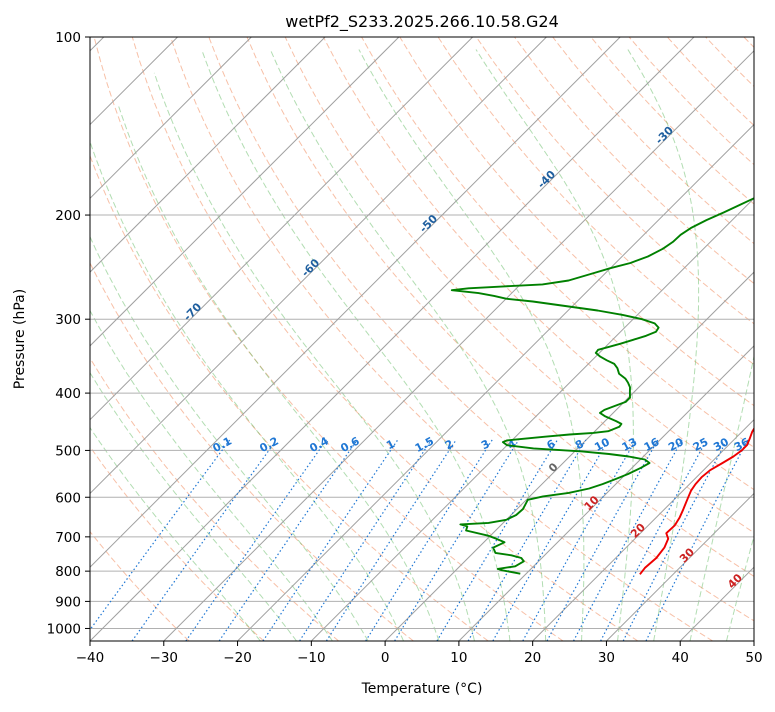 Image resolution: width=775 pixels, height=712 pixels. What do you see at coordinates (68, 320) in the screenshot?
I see `y-tick-label: 300` at bounding box center [68, 320].